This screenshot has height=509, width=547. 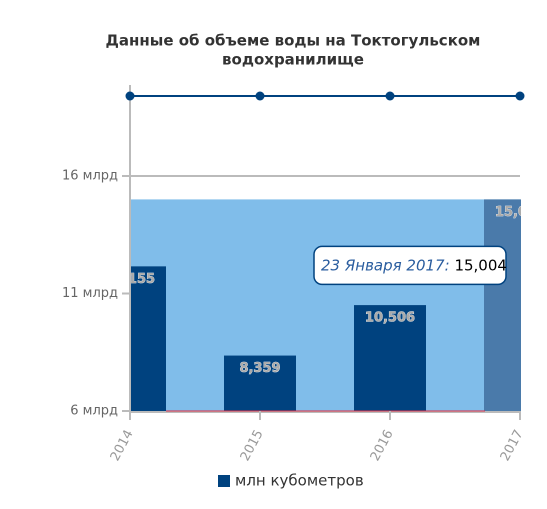 I want to click on y-tick-label: 6 млрд, so click(x=94, y=411).